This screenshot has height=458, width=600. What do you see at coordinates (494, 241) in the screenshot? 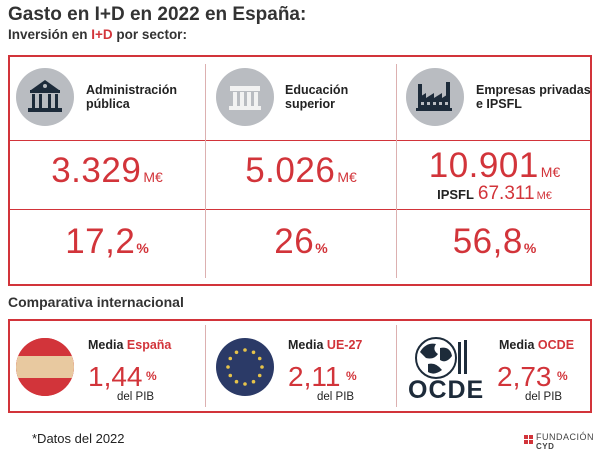
I see `percent-empresas: 56,8%` at bounding box center [494, 241].